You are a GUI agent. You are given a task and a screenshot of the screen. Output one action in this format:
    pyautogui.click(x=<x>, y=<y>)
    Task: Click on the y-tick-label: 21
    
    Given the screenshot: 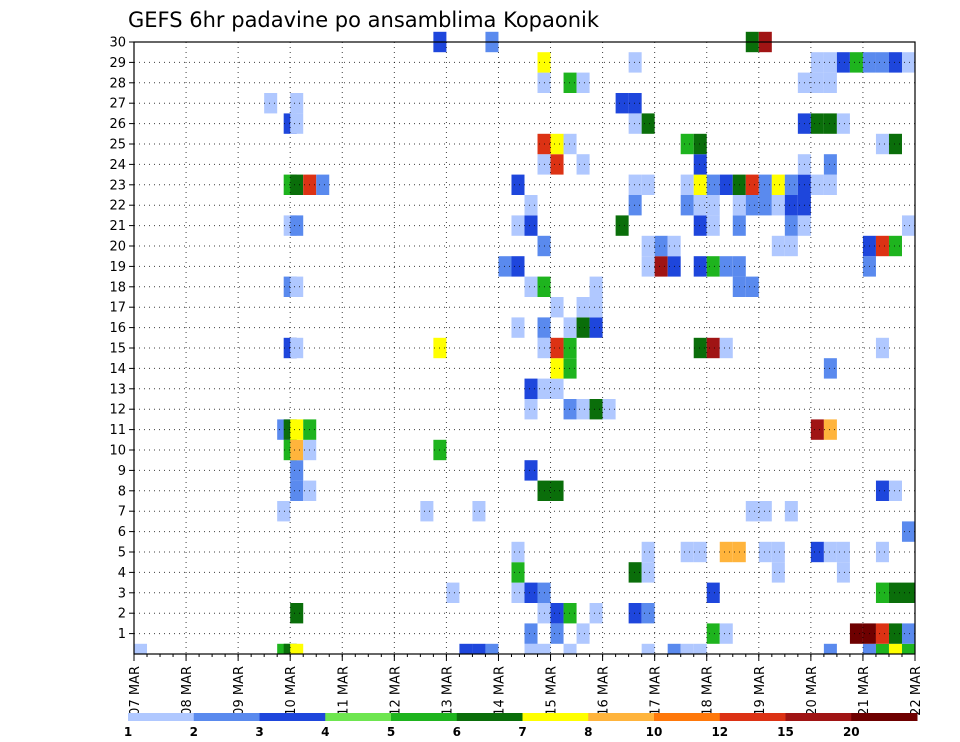 What is the action you would take?
    pyautogui.click(x=117, y=226)
    